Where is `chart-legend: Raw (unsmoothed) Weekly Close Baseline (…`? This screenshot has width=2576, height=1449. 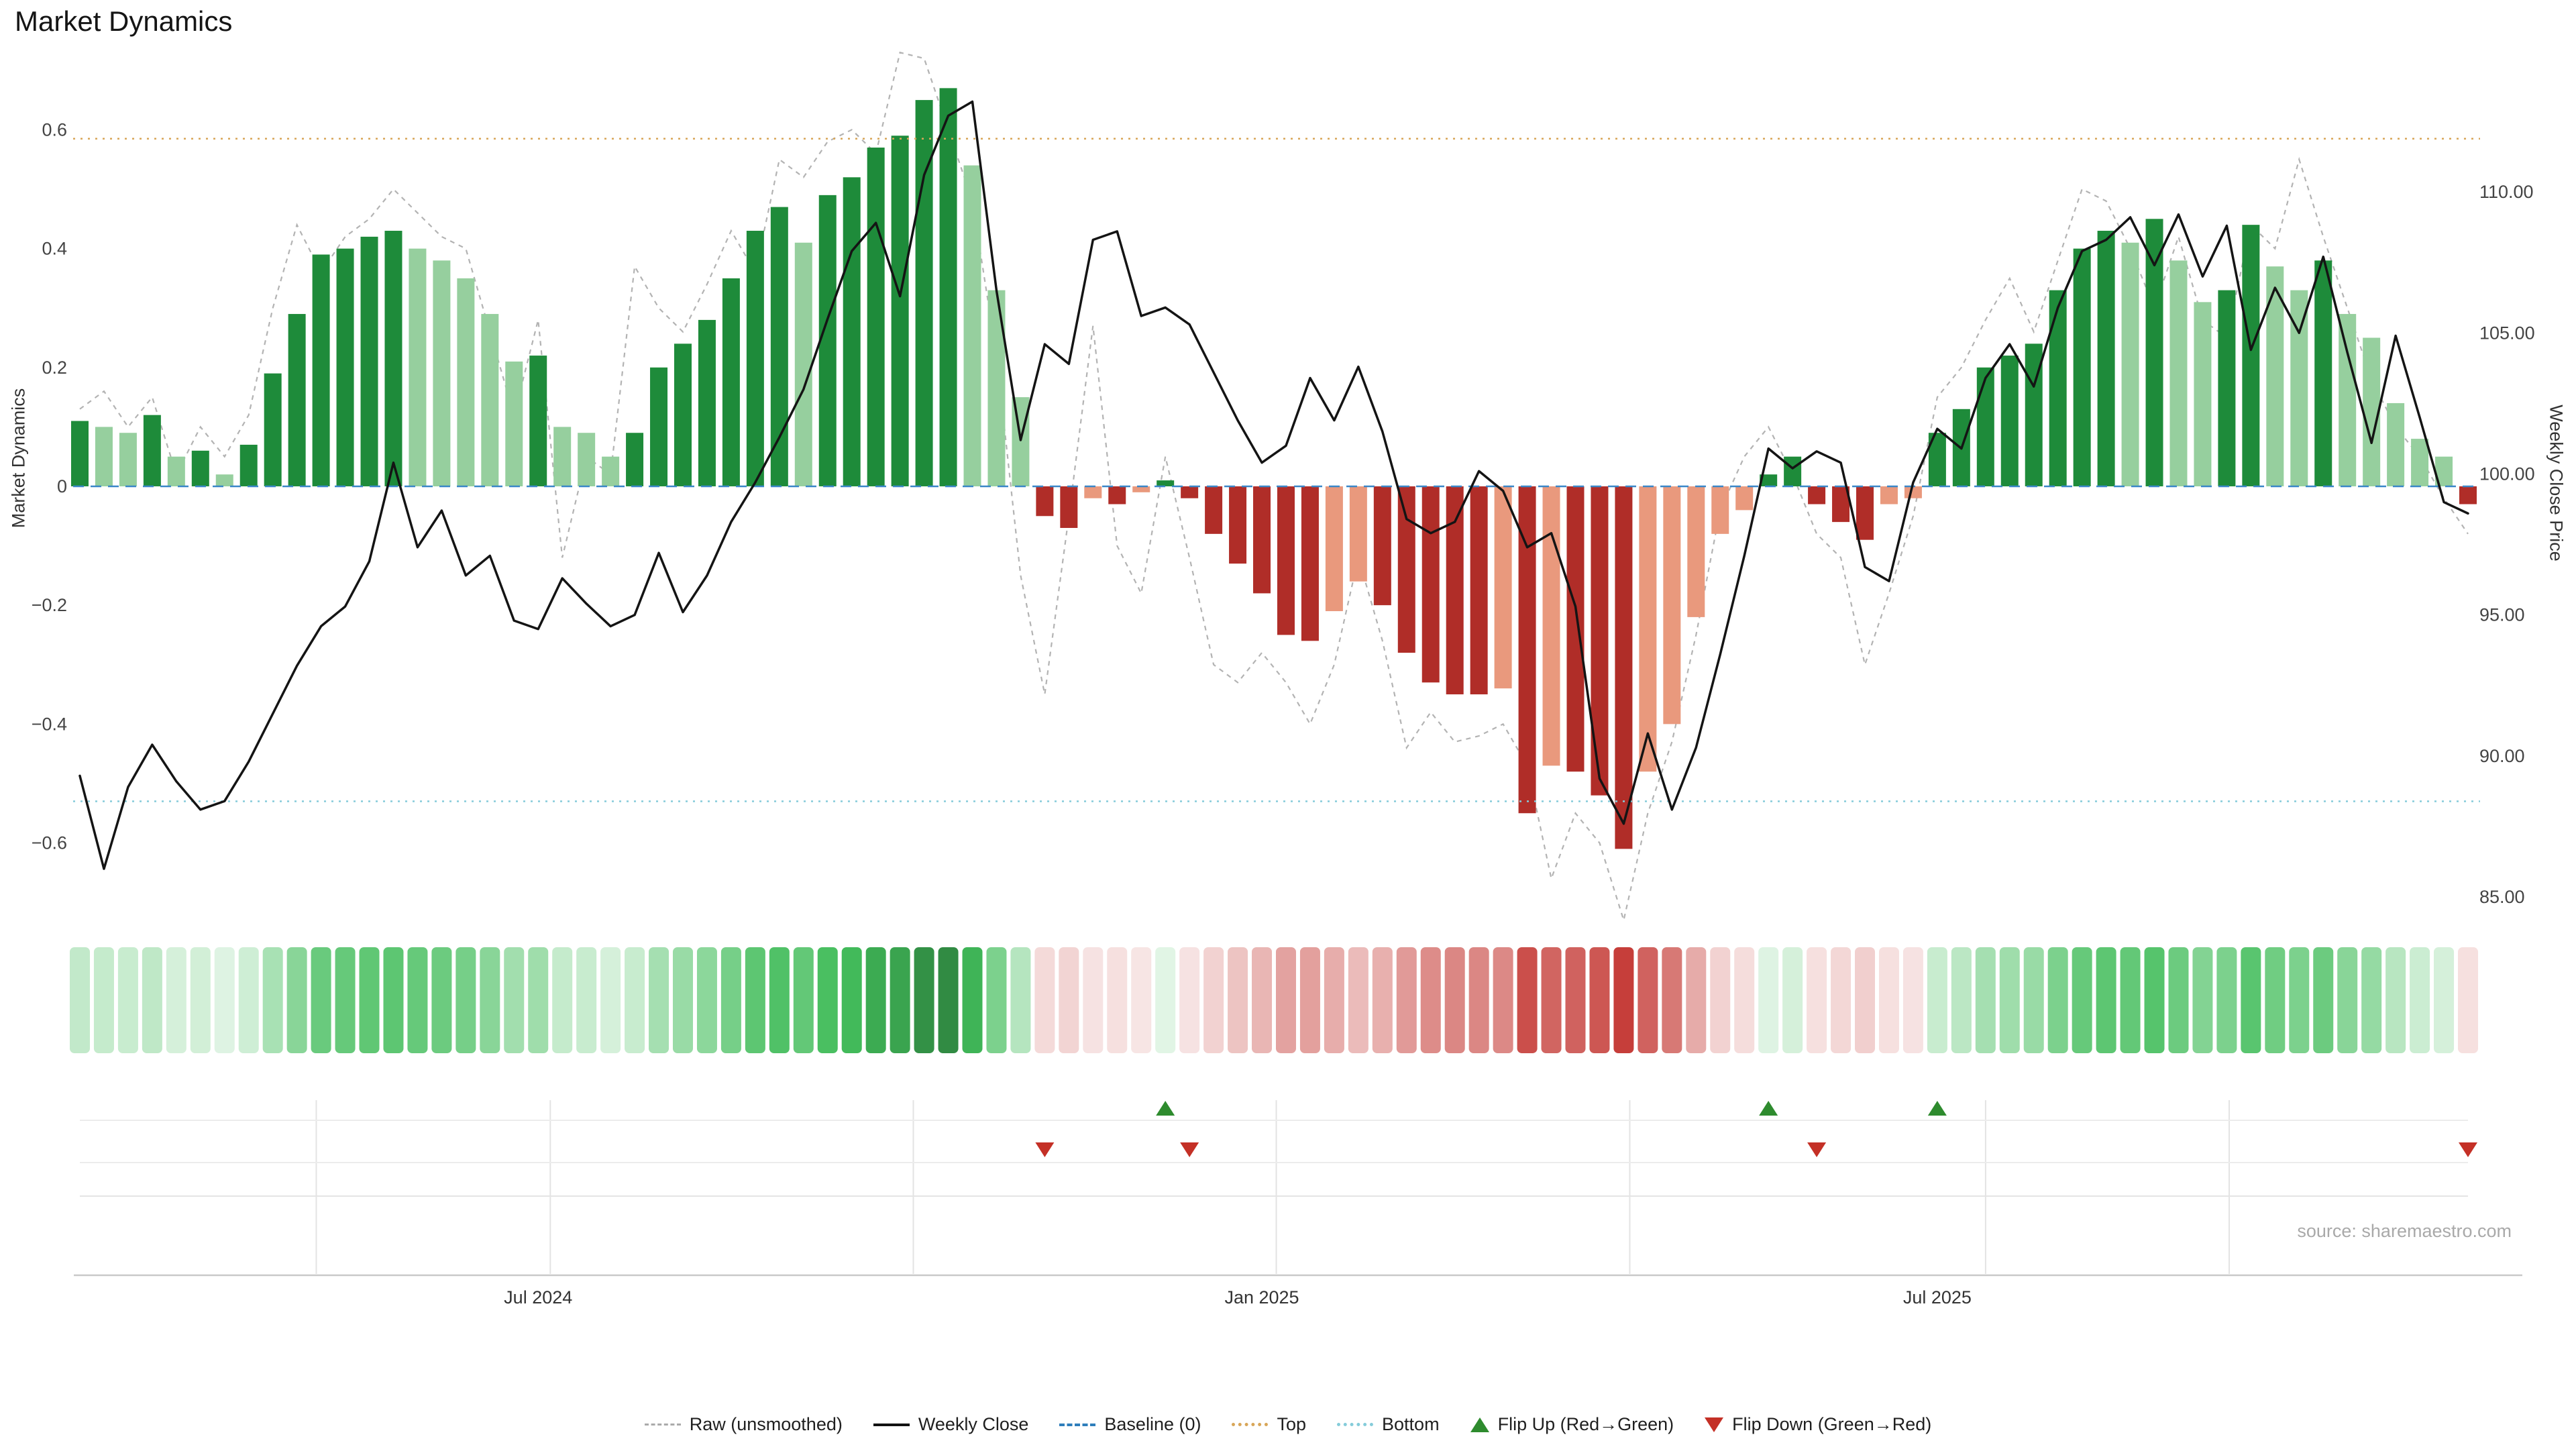
chart-legend: Raw (unsmoothed) Weekly Close Baseline (… is located at coordinates (1288, 1424).